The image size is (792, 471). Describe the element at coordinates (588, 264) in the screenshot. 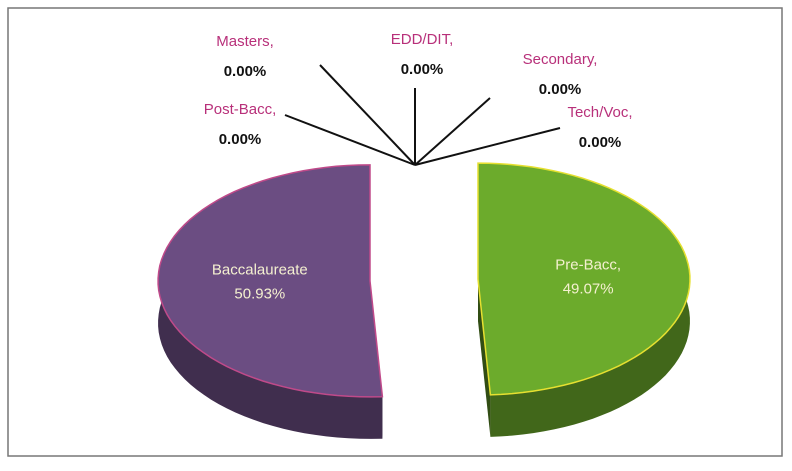

I see `slice-category-label: Pre-Bacc,` at that location.